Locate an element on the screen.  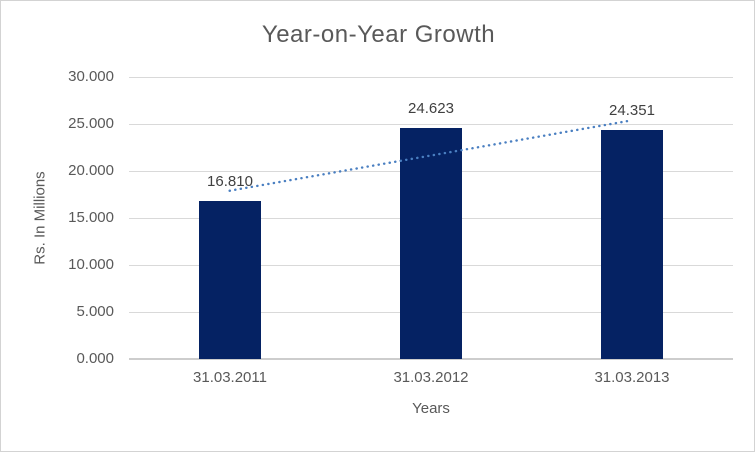
bar-value-label: 16.810 is located at coordinates (230, 181).